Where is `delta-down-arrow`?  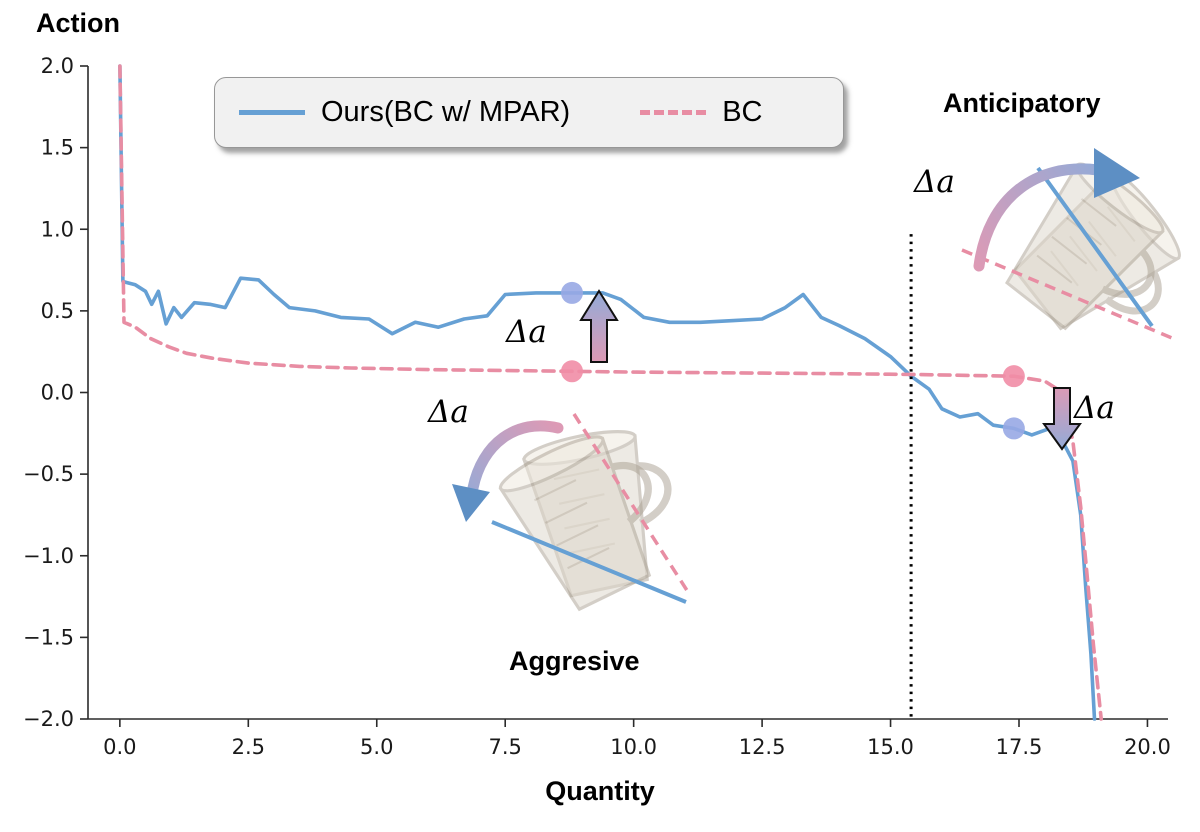 delta-down-arrow is located at coordinates (1062, 419).